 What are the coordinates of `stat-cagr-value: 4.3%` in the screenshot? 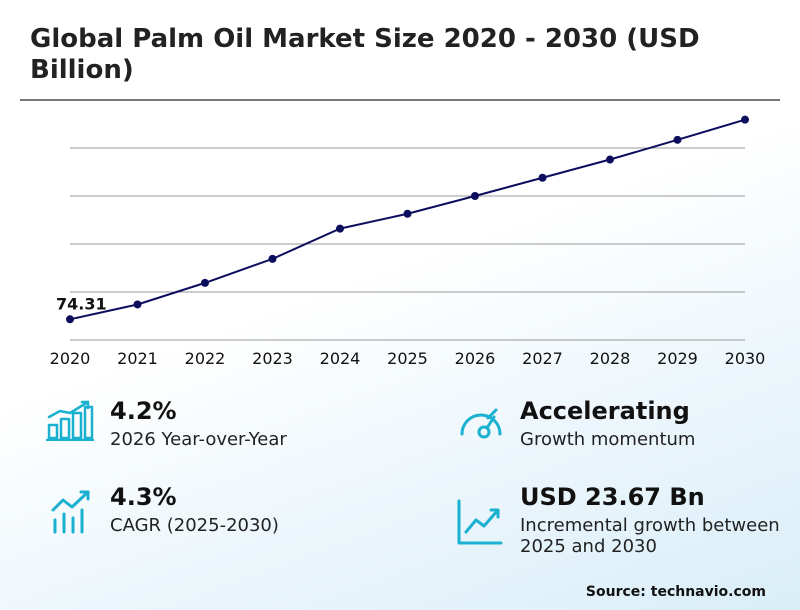 It's located at (143, 497).